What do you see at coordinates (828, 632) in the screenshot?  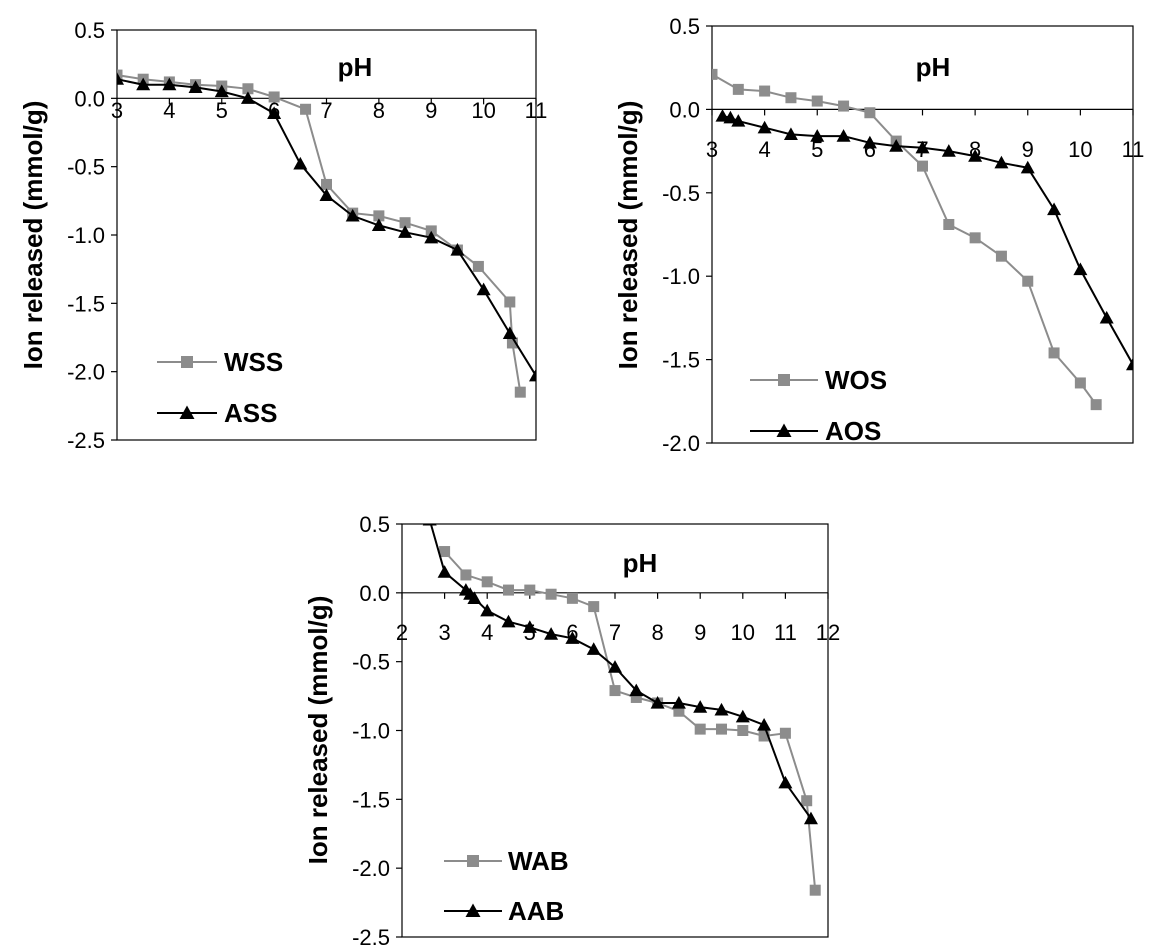 I see `x-tick-label: 12` at bounding box center [828, 632].